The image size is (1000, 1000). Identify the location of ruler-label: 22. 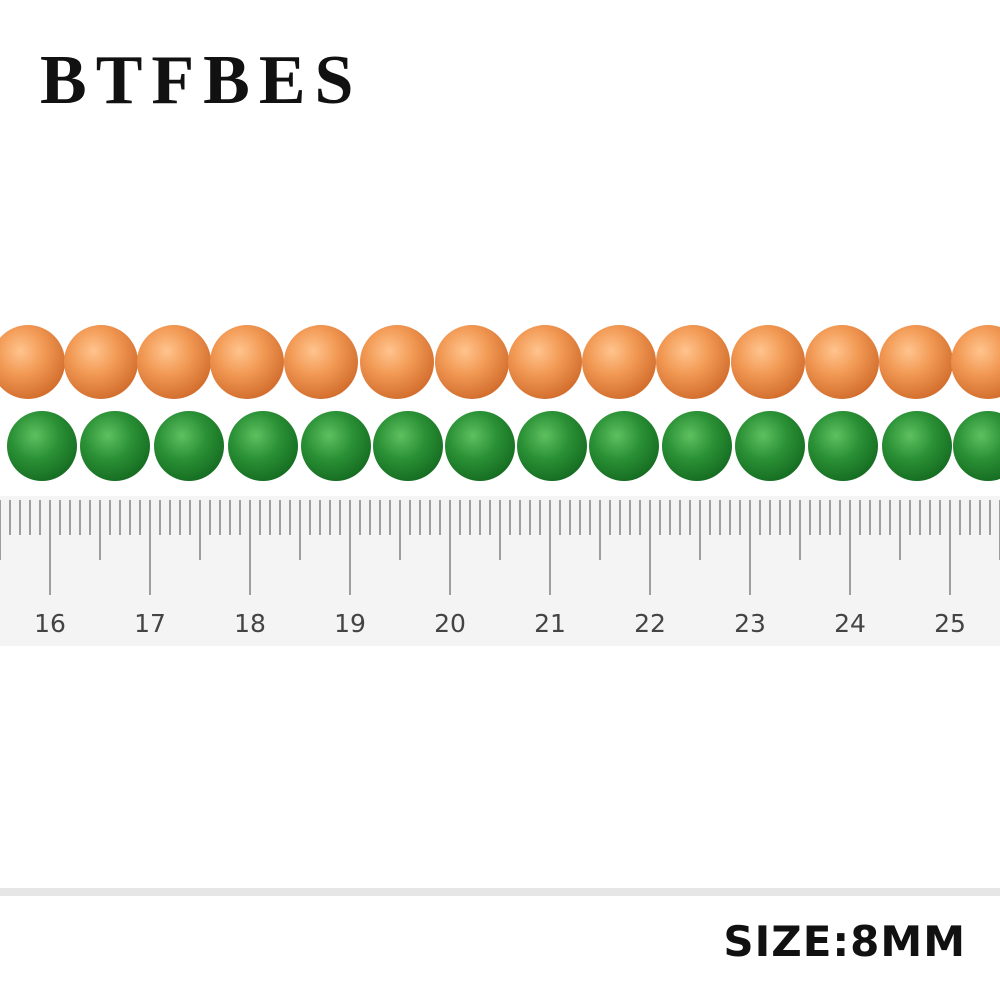
(650, 623).